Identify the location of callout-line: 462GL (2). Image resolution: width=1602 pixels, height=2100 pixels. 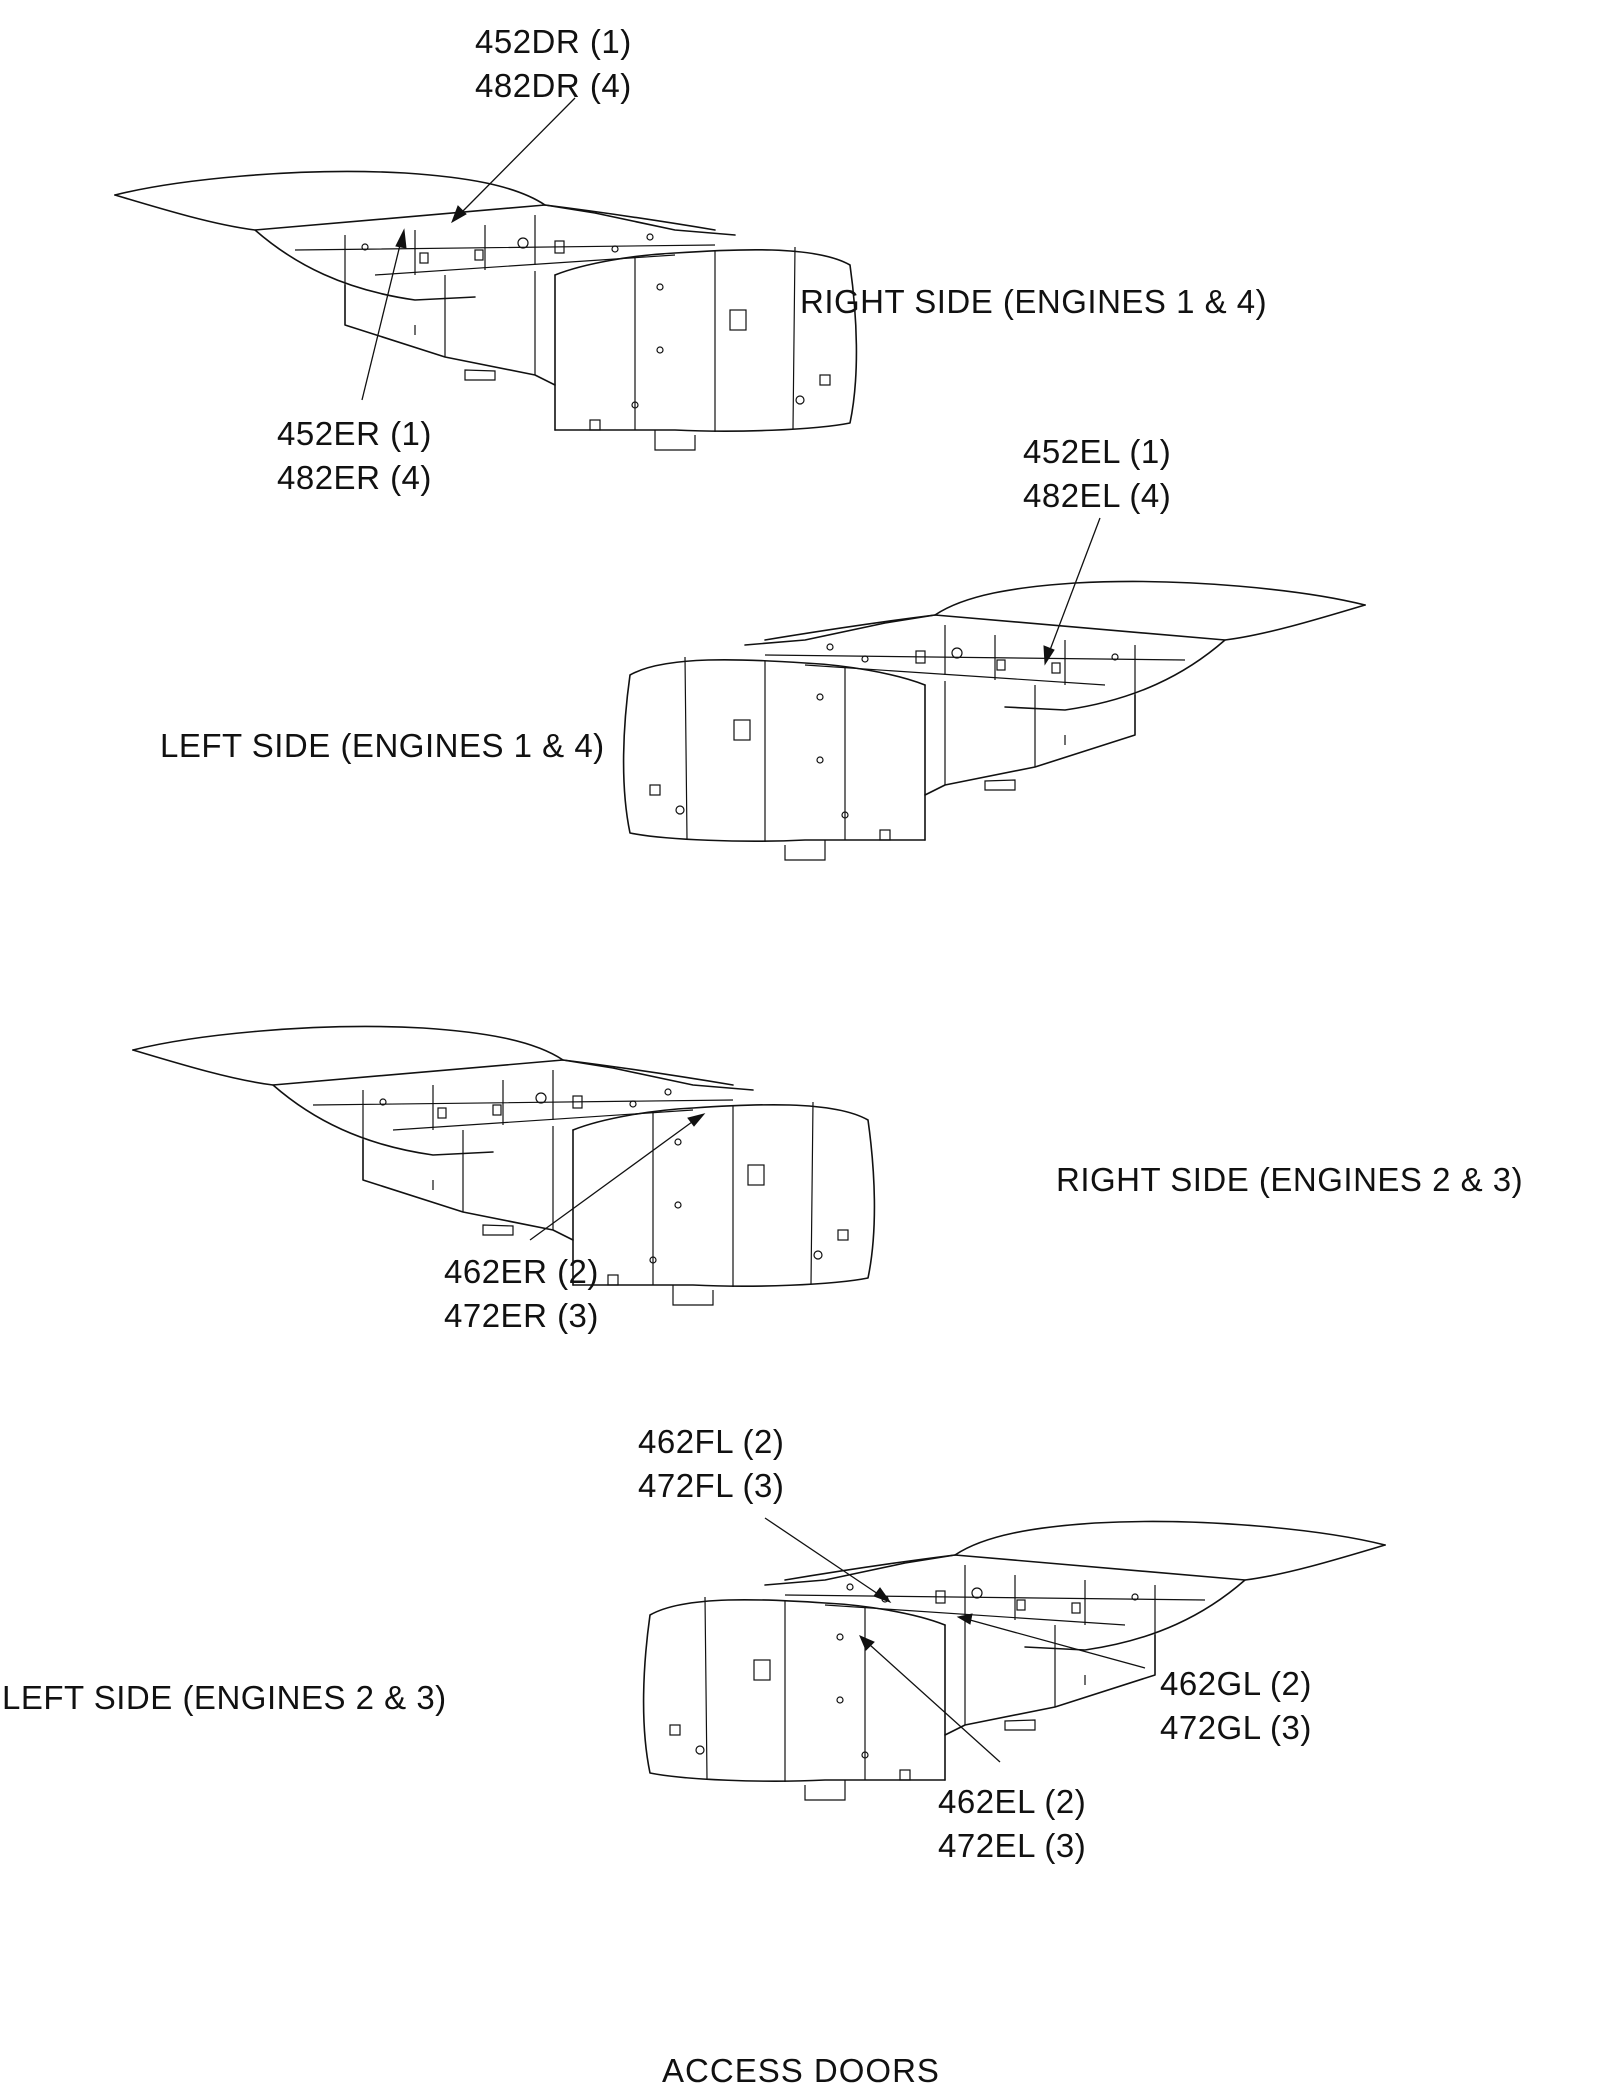
(1236, 1683).